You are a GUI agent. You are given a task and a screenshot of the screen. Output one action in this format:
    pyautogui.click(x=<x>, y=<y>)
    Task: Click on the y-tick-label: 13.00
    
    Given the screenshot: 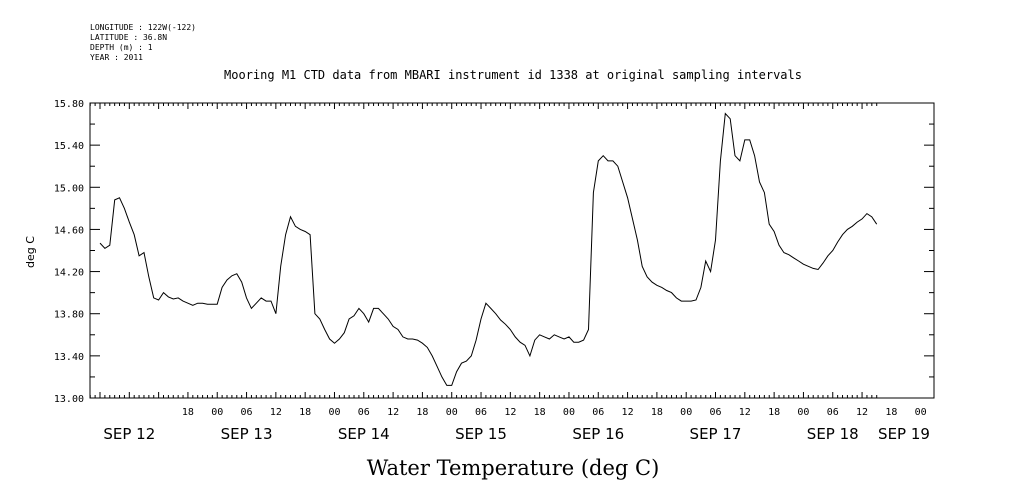 What is the action you would take?
    pyautogui.click(x=69, y=399)
    